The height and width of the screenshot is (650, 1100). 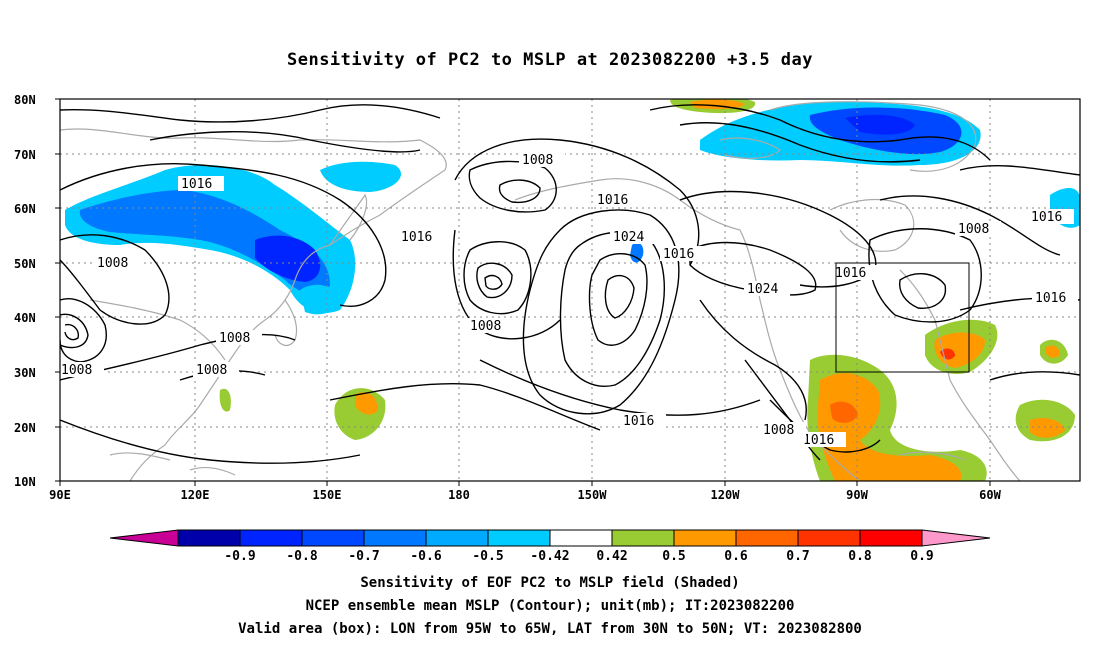 What do you see at coordinates (25, 291) in the screenshot?
I see `lat-labels: 80N 70N 60N 50N 40N 30N 20N 10N` at bounding box center [25, 291].